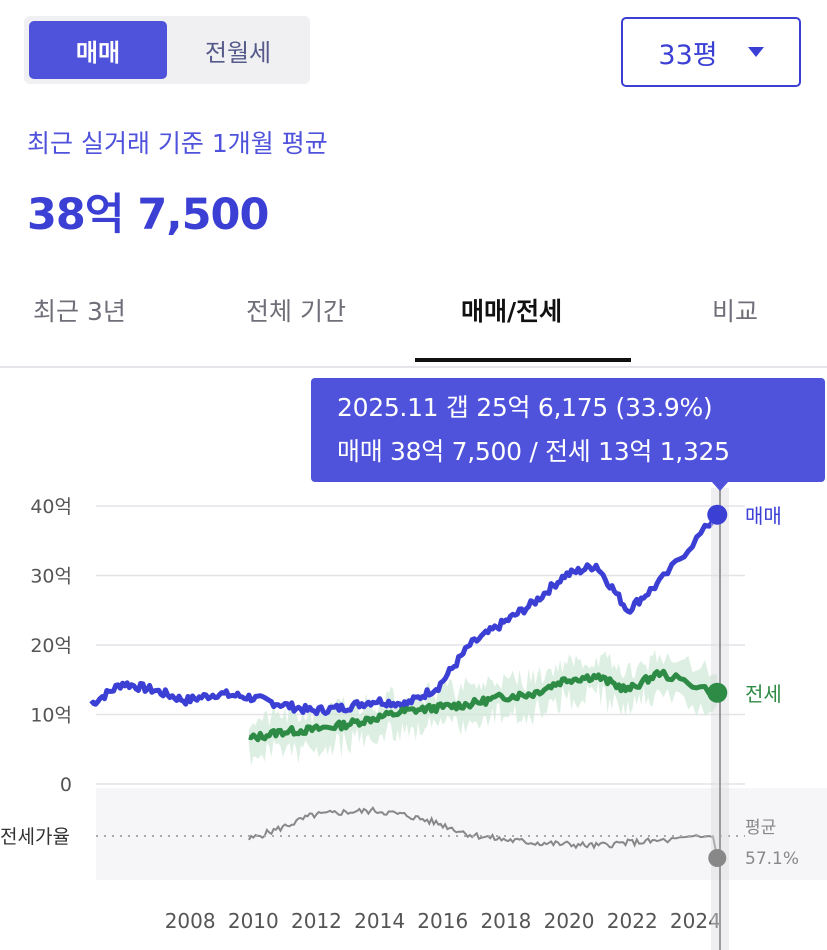  Describe the element at coordinates (190, 921) in the screenshot. I see `x-tick-label: 2008` at that location.